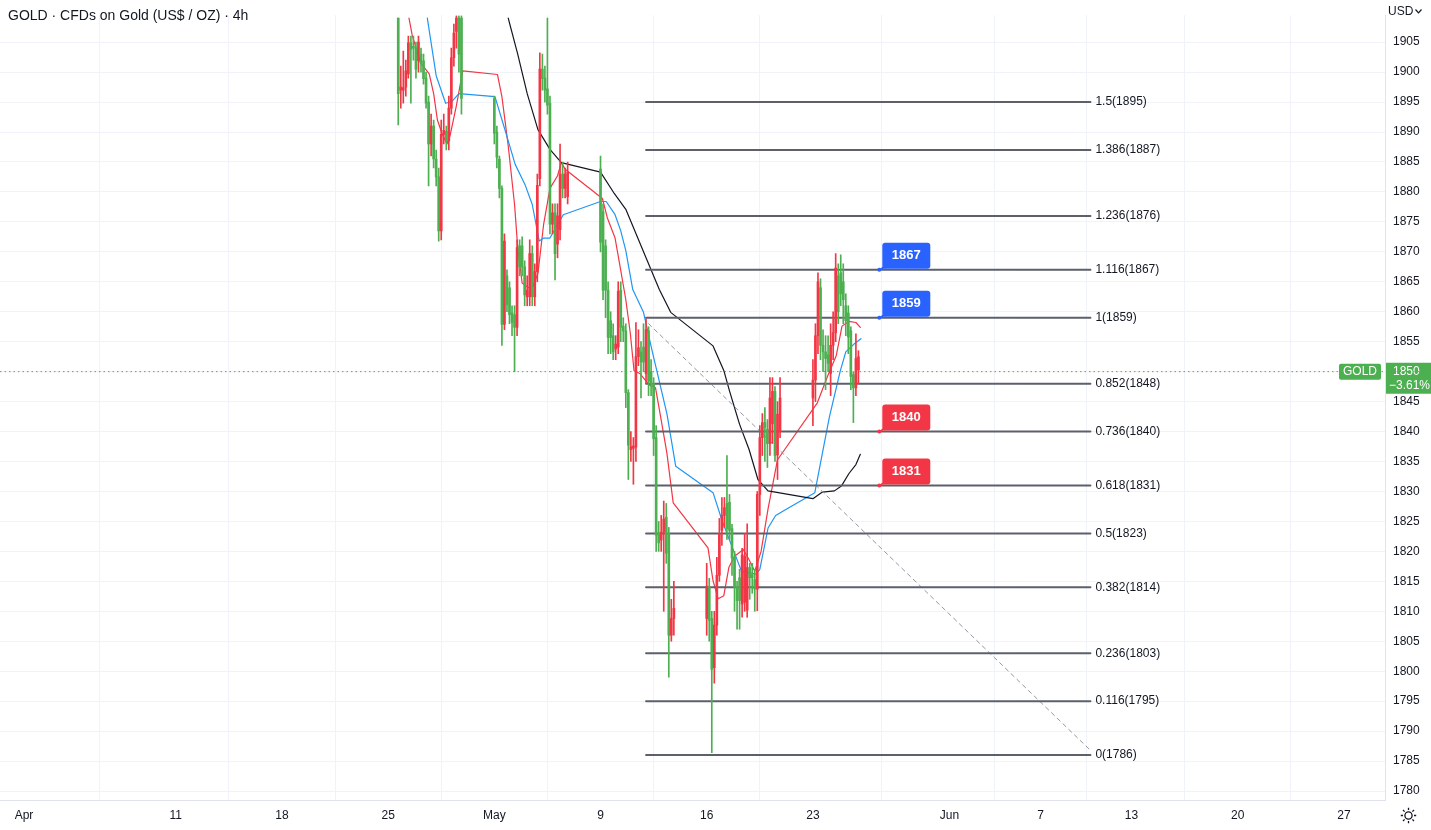 This screenshot has width=1431, height=830. What do you see at coordinates (1407, 580) in the screenshot?
I see `y-tick-label: 1815` at bounding box center [1407, 580].